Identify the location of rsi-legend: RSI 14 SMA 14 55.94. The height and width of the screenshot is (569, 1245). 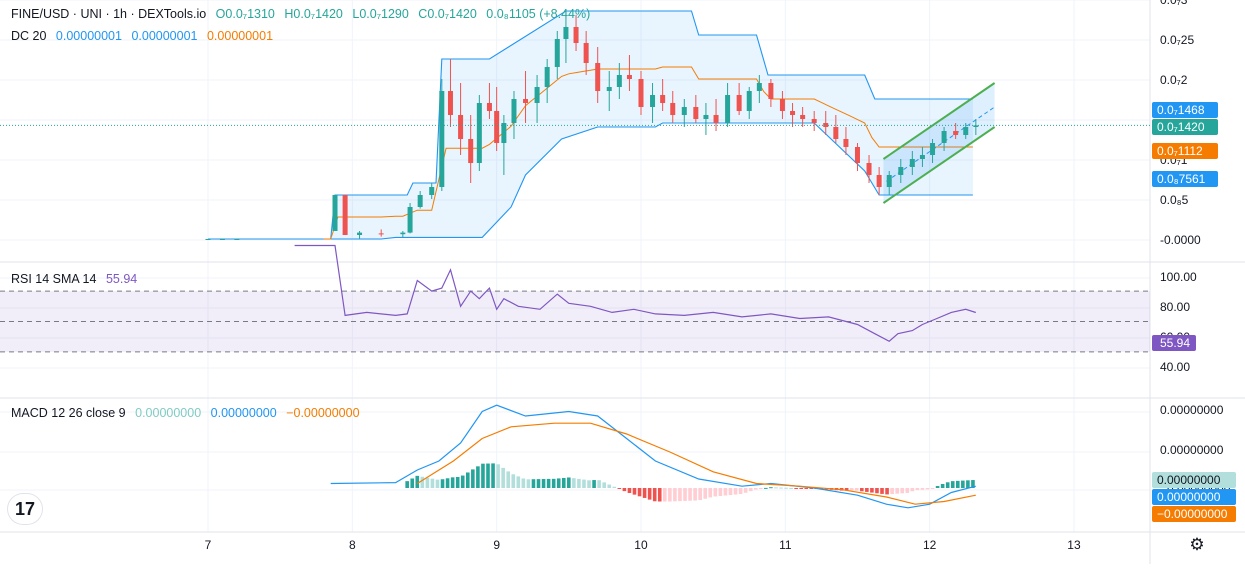
(77, 279).